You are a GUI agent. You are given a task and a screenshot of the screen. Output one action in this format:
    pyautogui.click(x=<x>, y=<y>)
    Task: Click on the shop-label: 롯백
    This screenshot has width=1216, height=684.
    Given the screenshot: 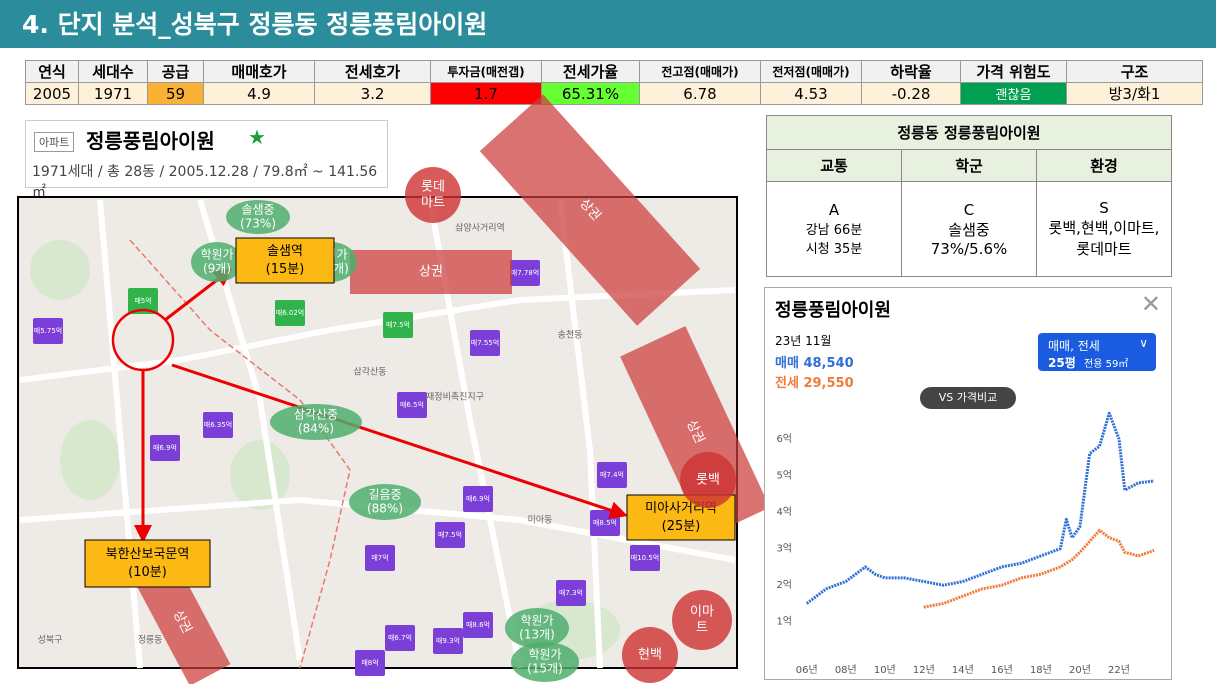 What is the action you would take?
    pyautogui.click(x=708, y=480)
    